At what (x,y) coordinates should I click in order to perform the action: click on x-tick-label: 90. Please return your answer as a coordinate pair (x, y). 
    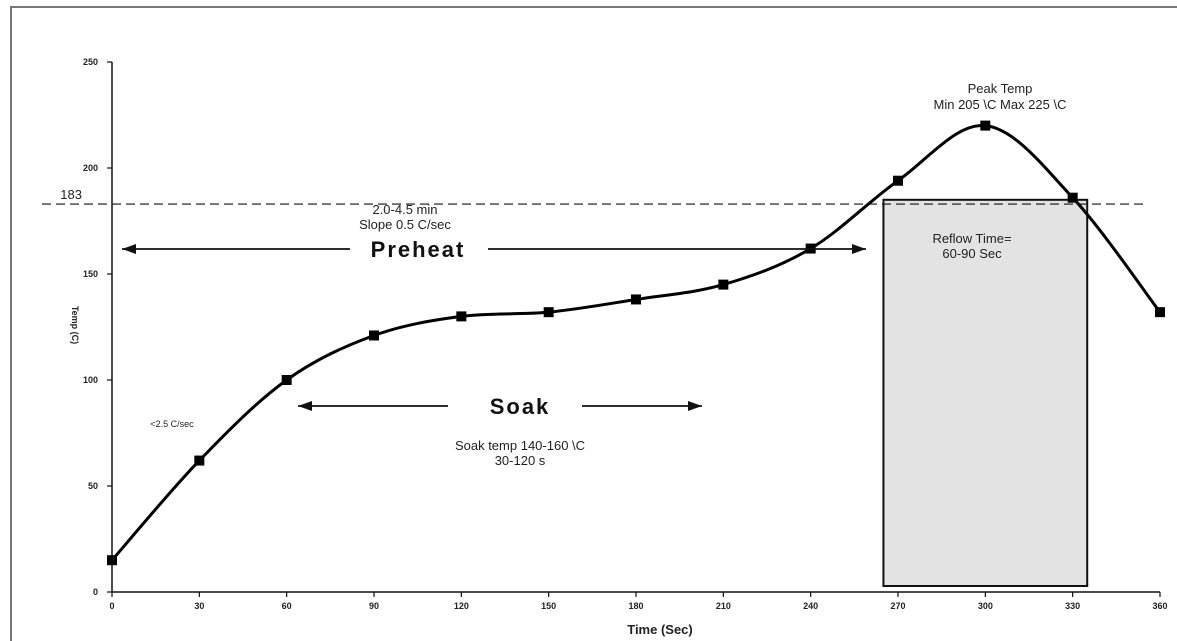
    Looking at the image, I should click on (374, 606).